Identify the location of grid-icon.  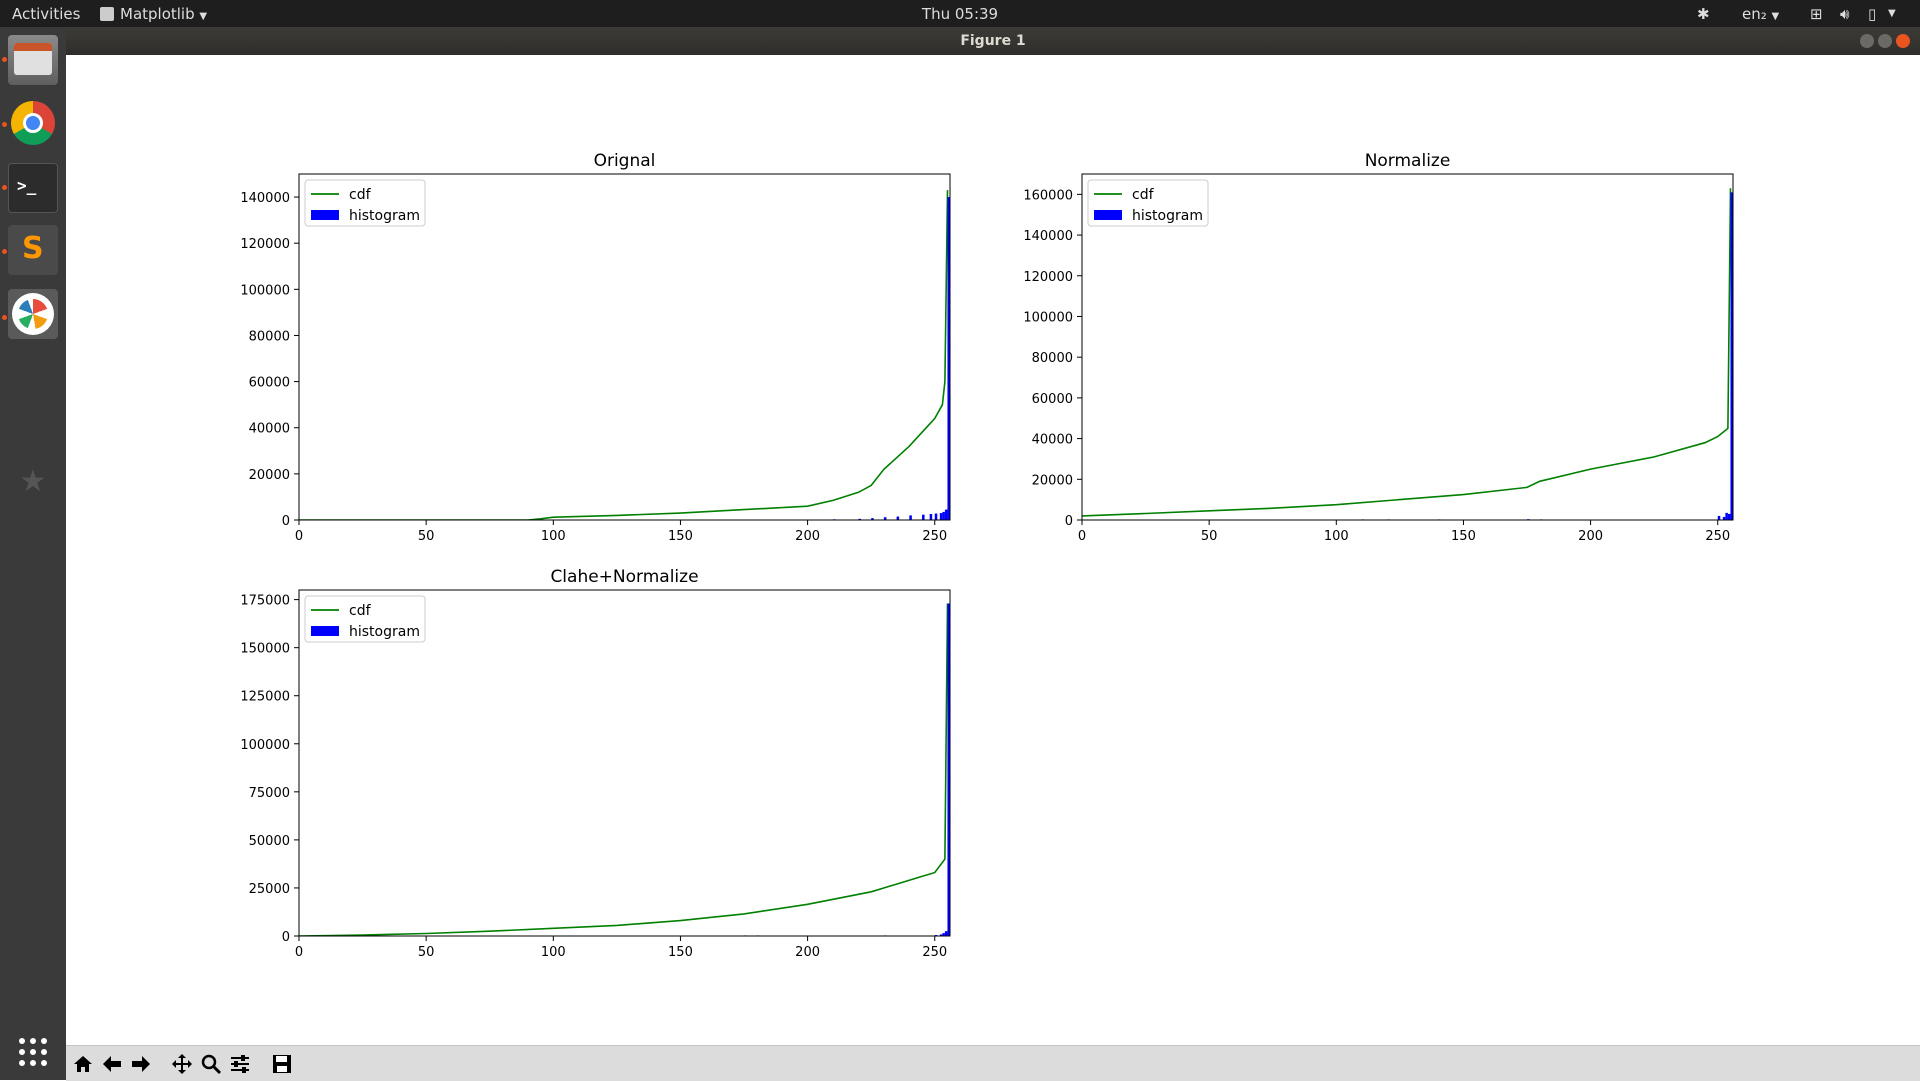
(33, 1052).